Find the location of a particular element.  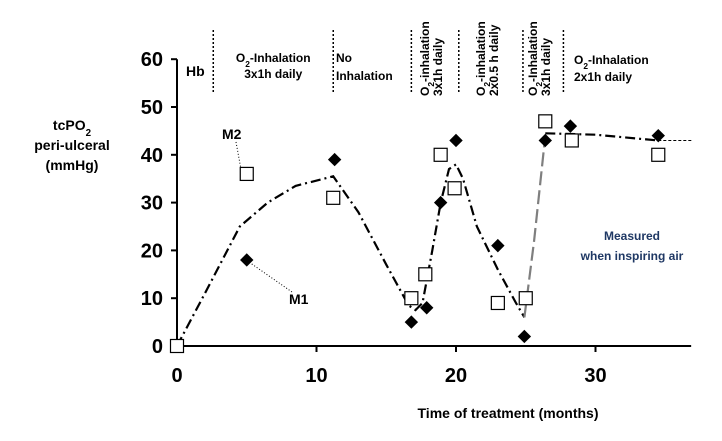

y-tick-label: 60 is located at coordinates (152, 60).